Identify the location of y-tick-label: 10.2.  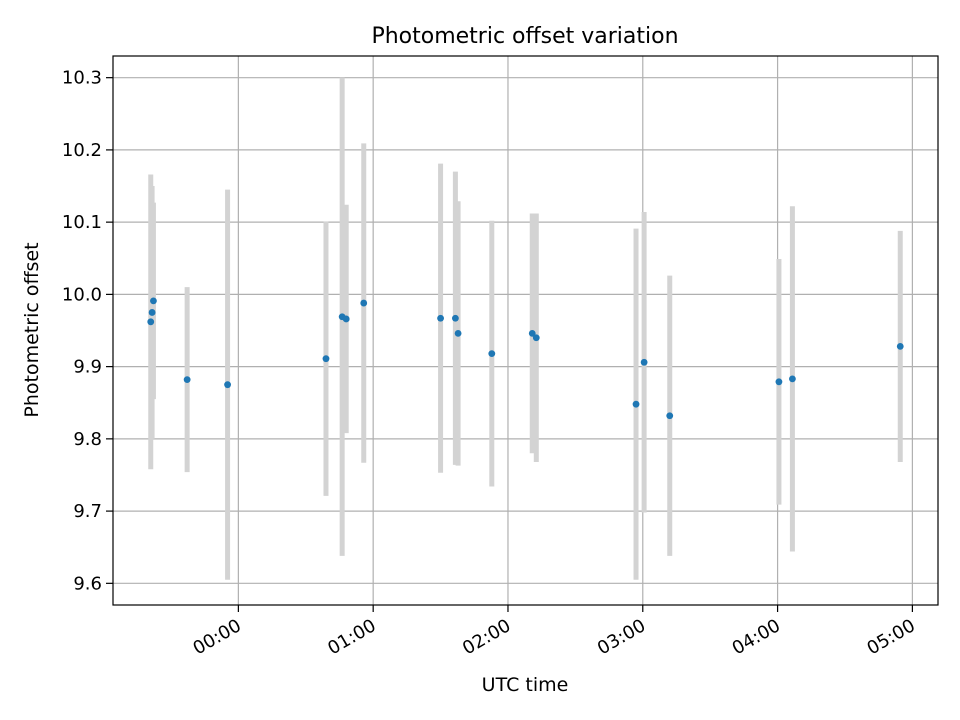
(82, 150).